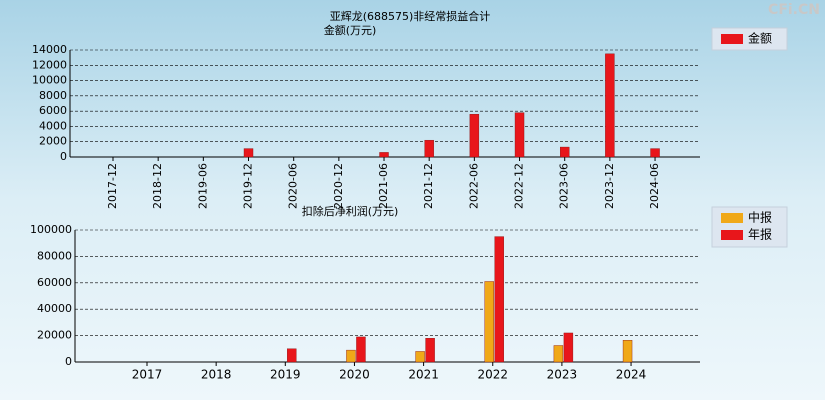 The width and height of the screenshot is (825, 400). What do you see at coordinates (423, 375) in the screenshot?
I see `x-tick-label: 2021` at bounding box center [423, 375].